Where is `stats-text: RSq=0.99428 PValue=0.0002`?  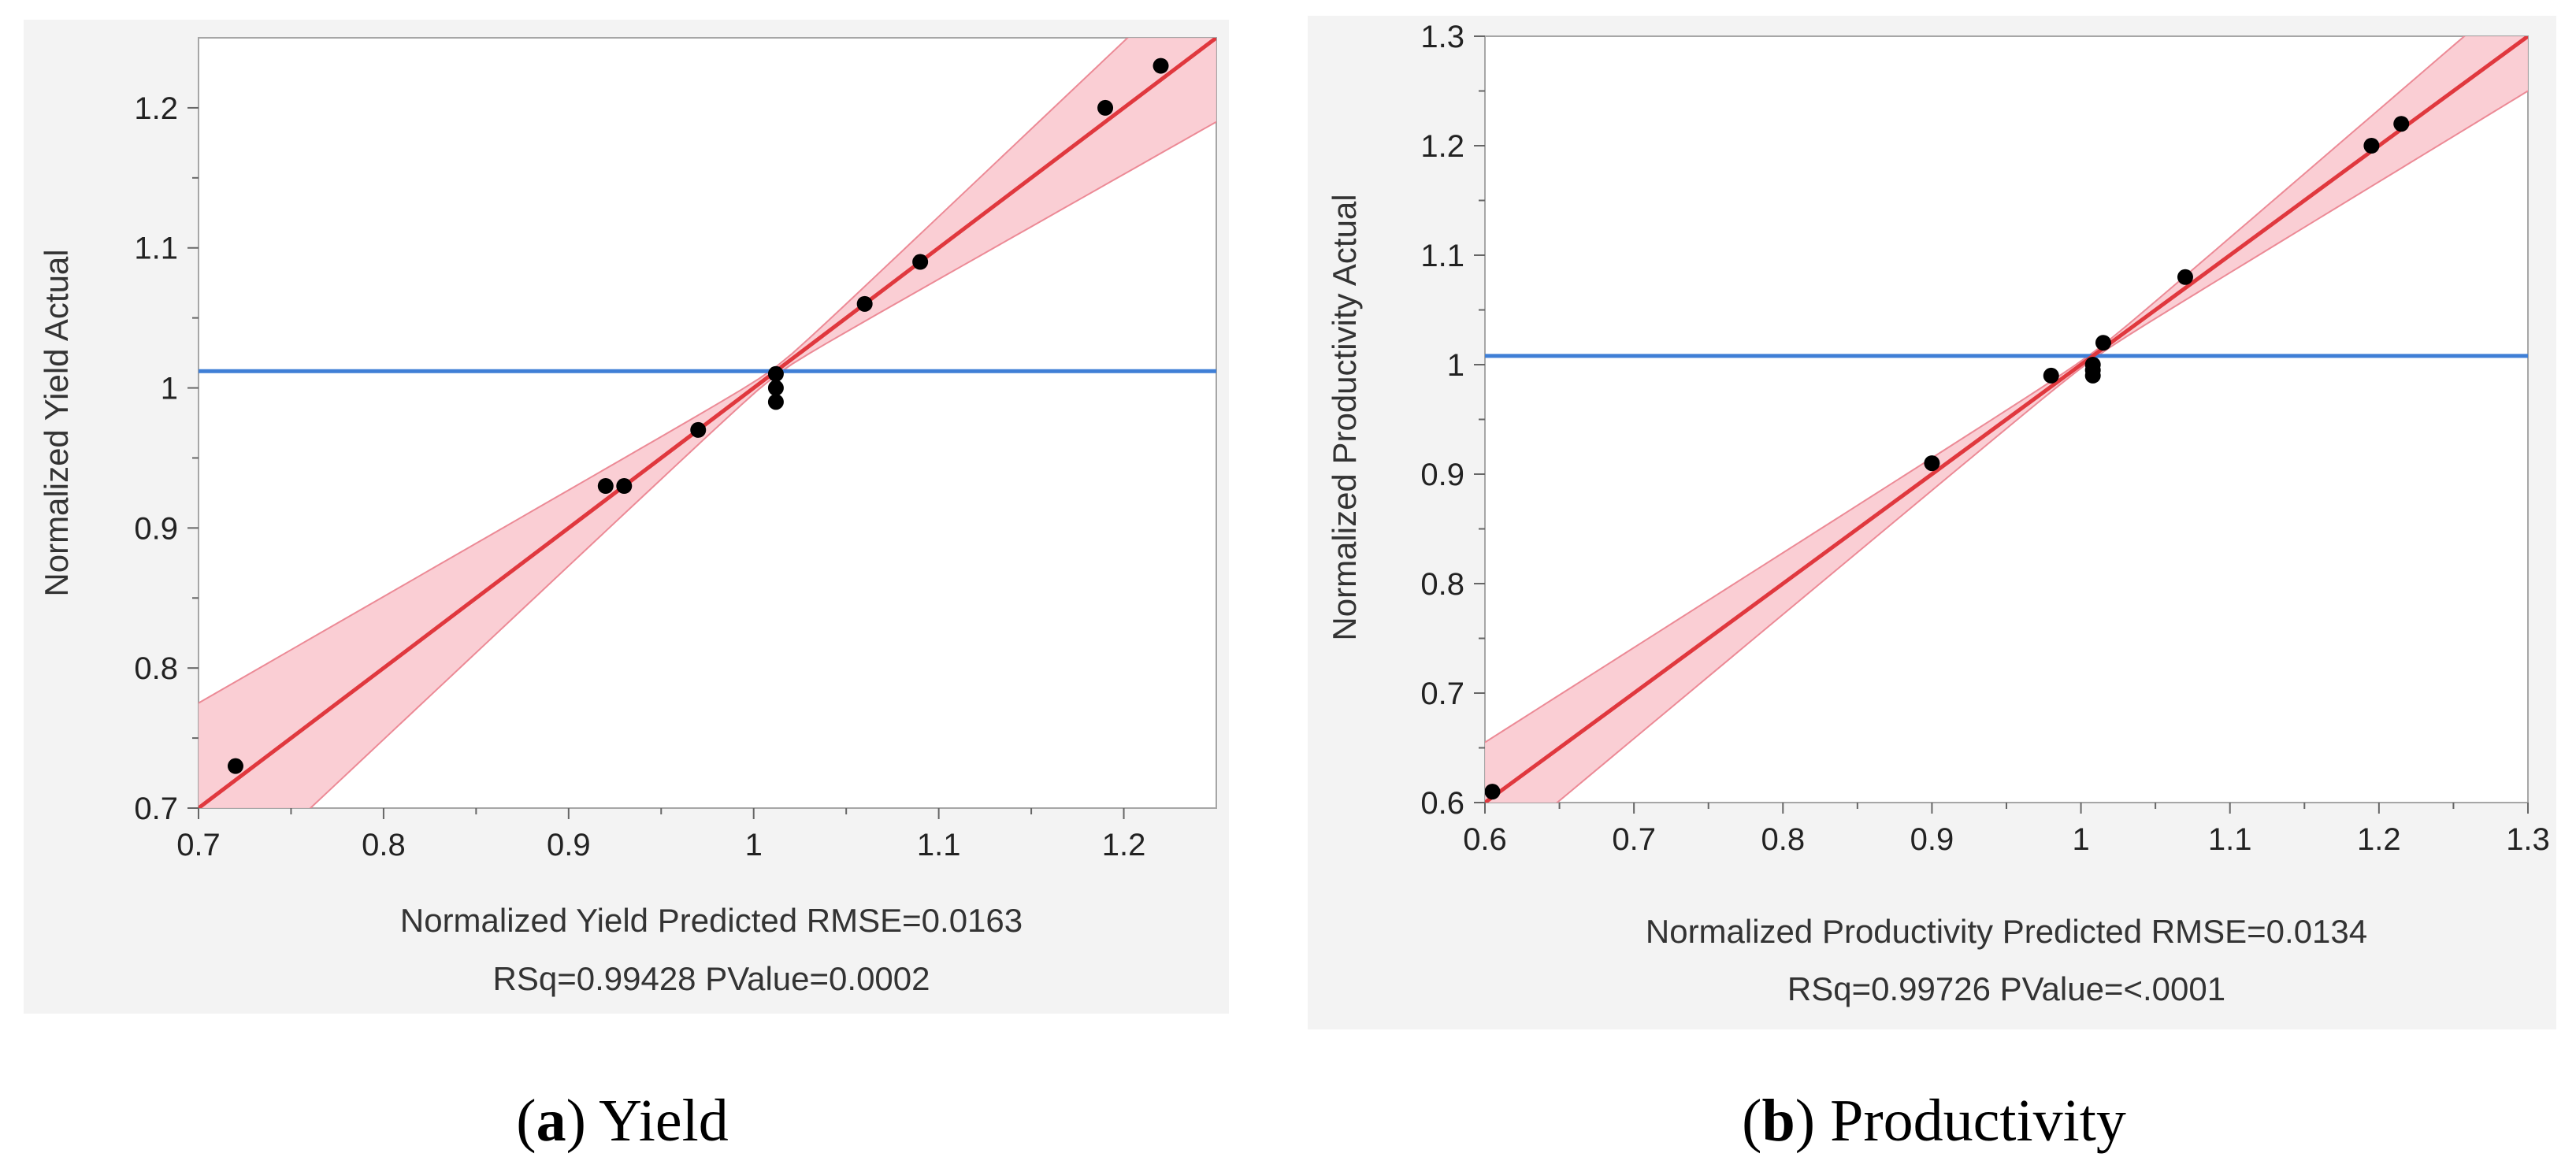
stats-text: RSq=0.99428 PValue=0.0002 is located at coordinates (711, 978).